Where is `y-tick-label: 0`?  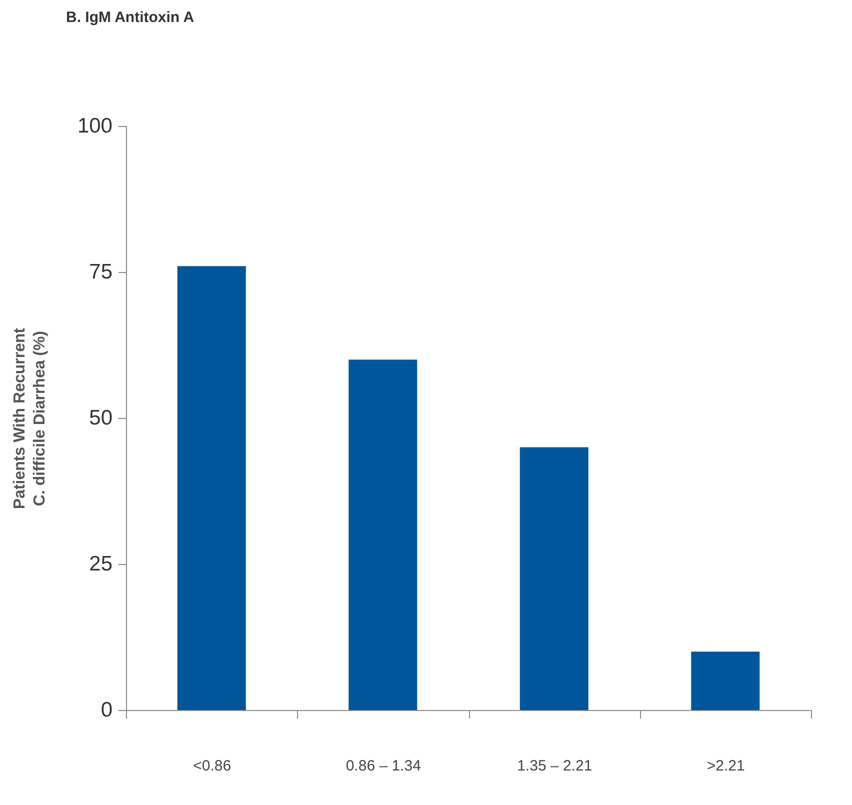 y-tick-label: 0 is located at coordinates (106, 710).